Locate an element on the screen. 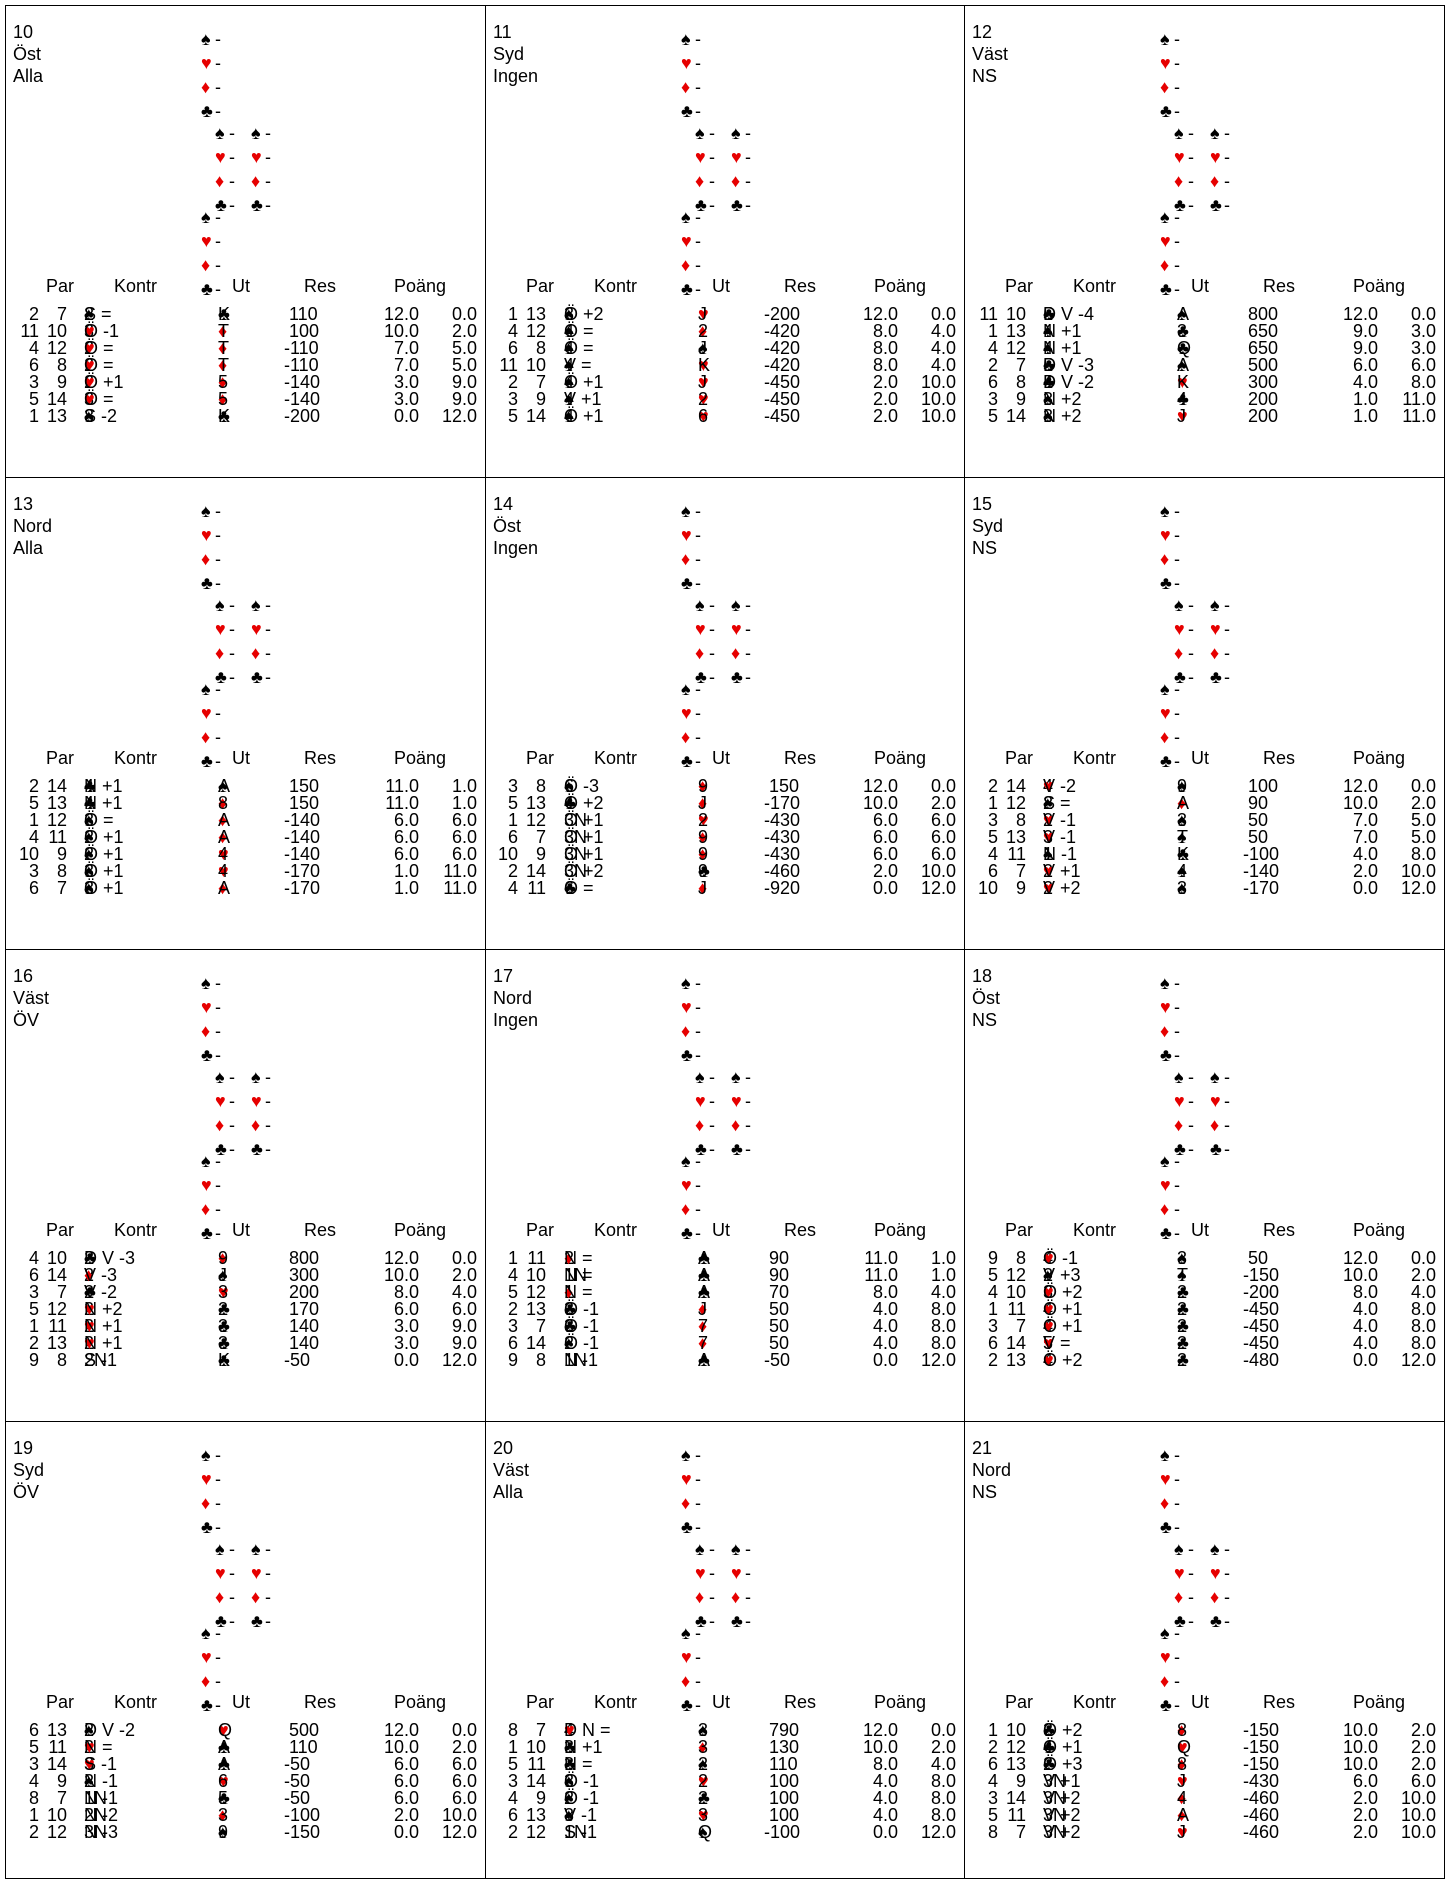 This screenshot has width=1453, height=1883. lead-card: T is located at coordinates (223, 348).